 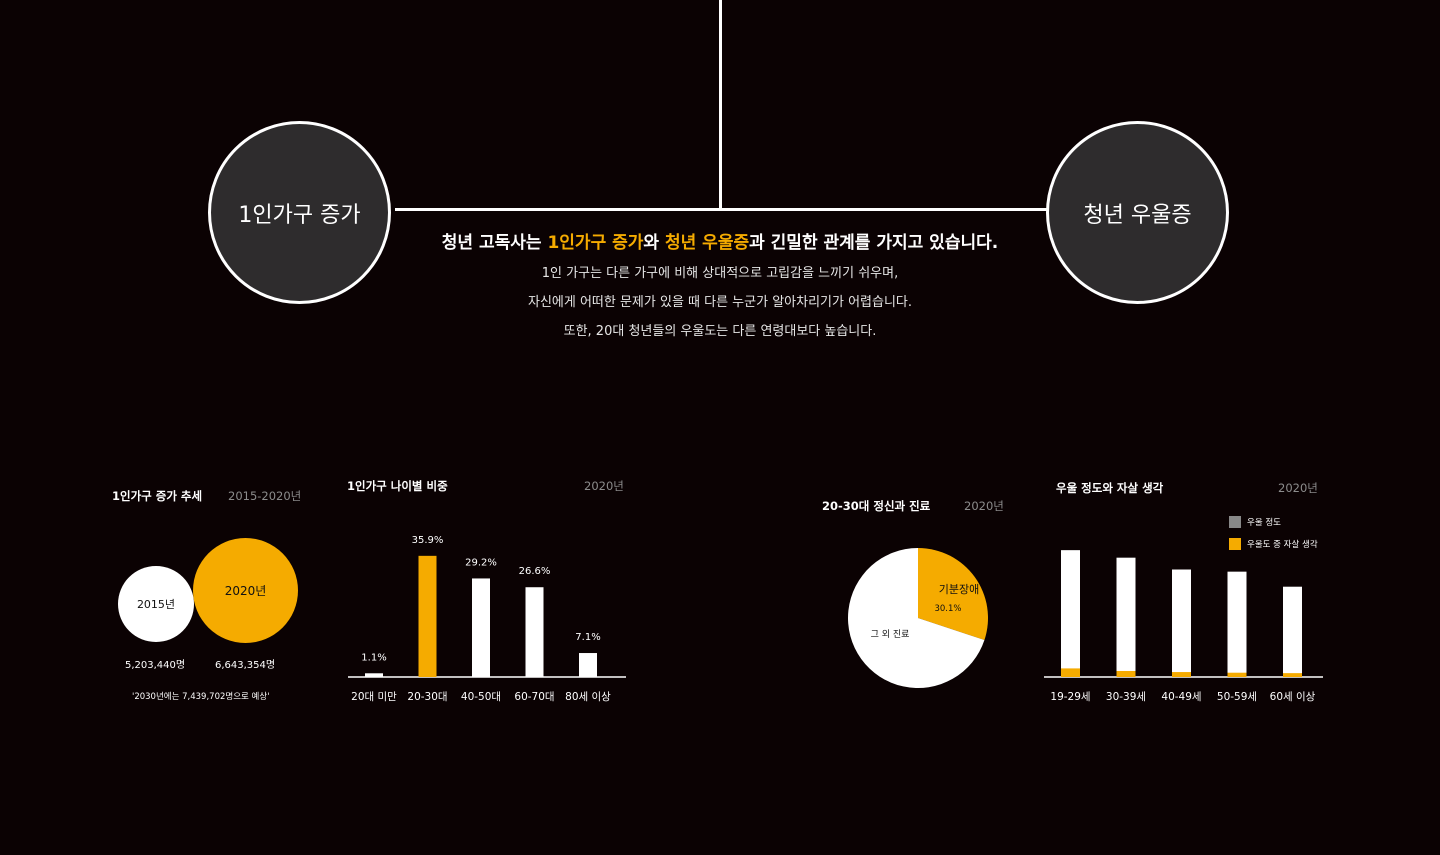 What do you see at coordinates (245, 665) in the screenshot?
I see `trend-value-2020: 6,643,354명` at bounding box center [245, 665].